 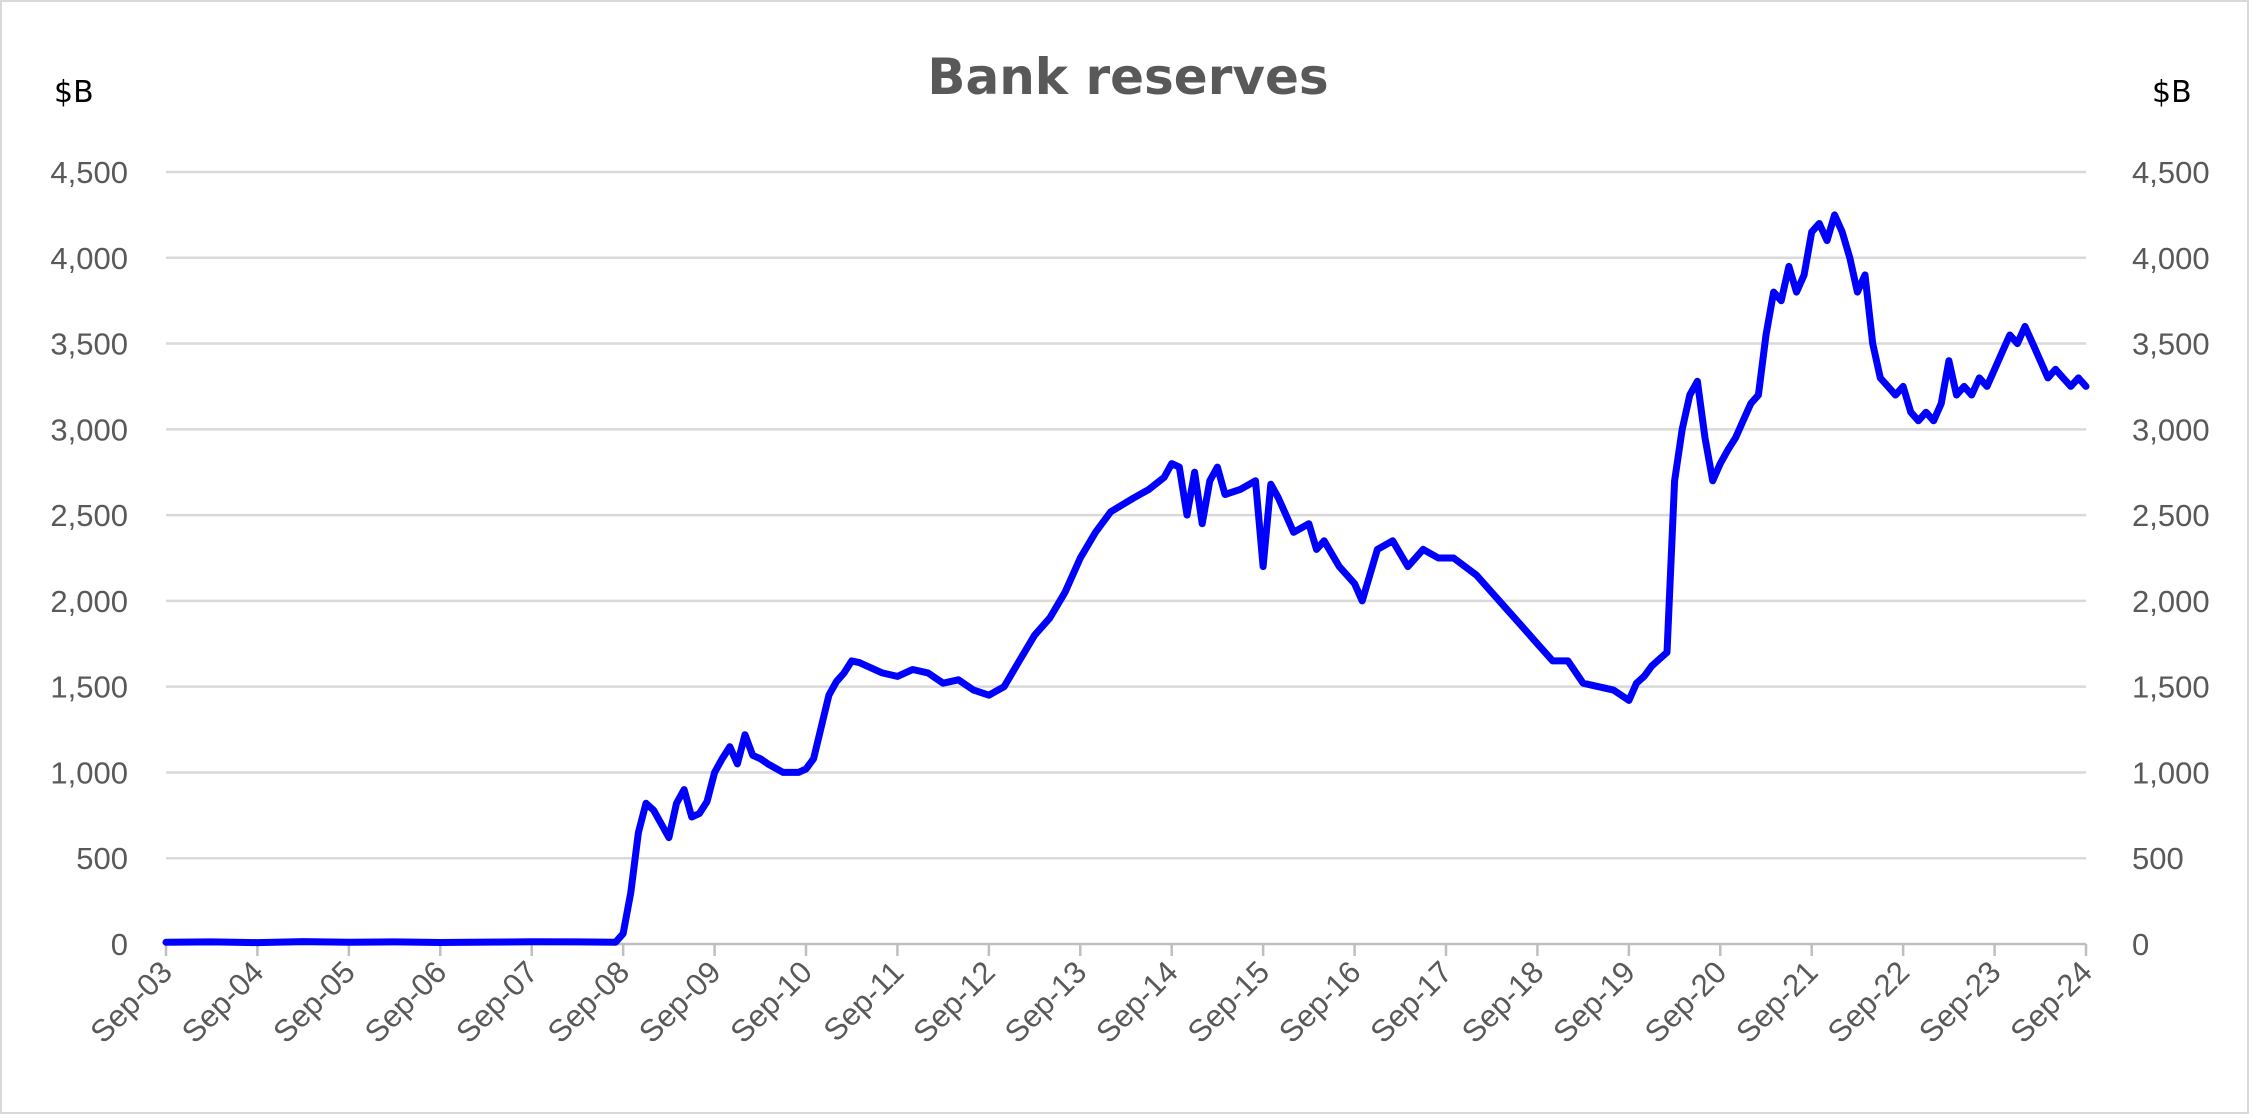 What do you see at coordinates (2140, 944) in the screenshot?
I see `y-tick-label-right: 0` at bounding box center [2140, 944].